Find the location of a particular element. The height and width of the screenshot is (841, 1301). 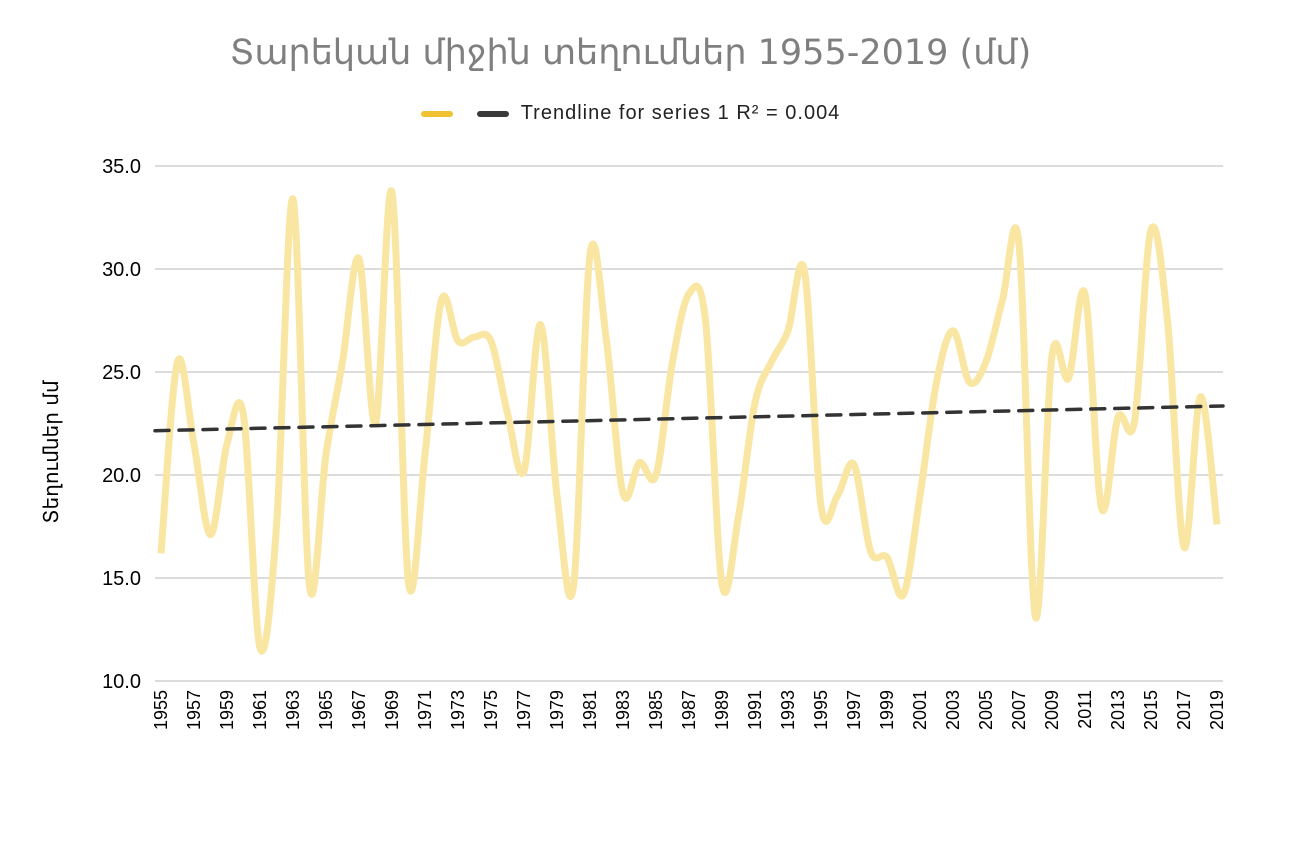

x-tick-label: 1959 is located at coordinates (227, 710).